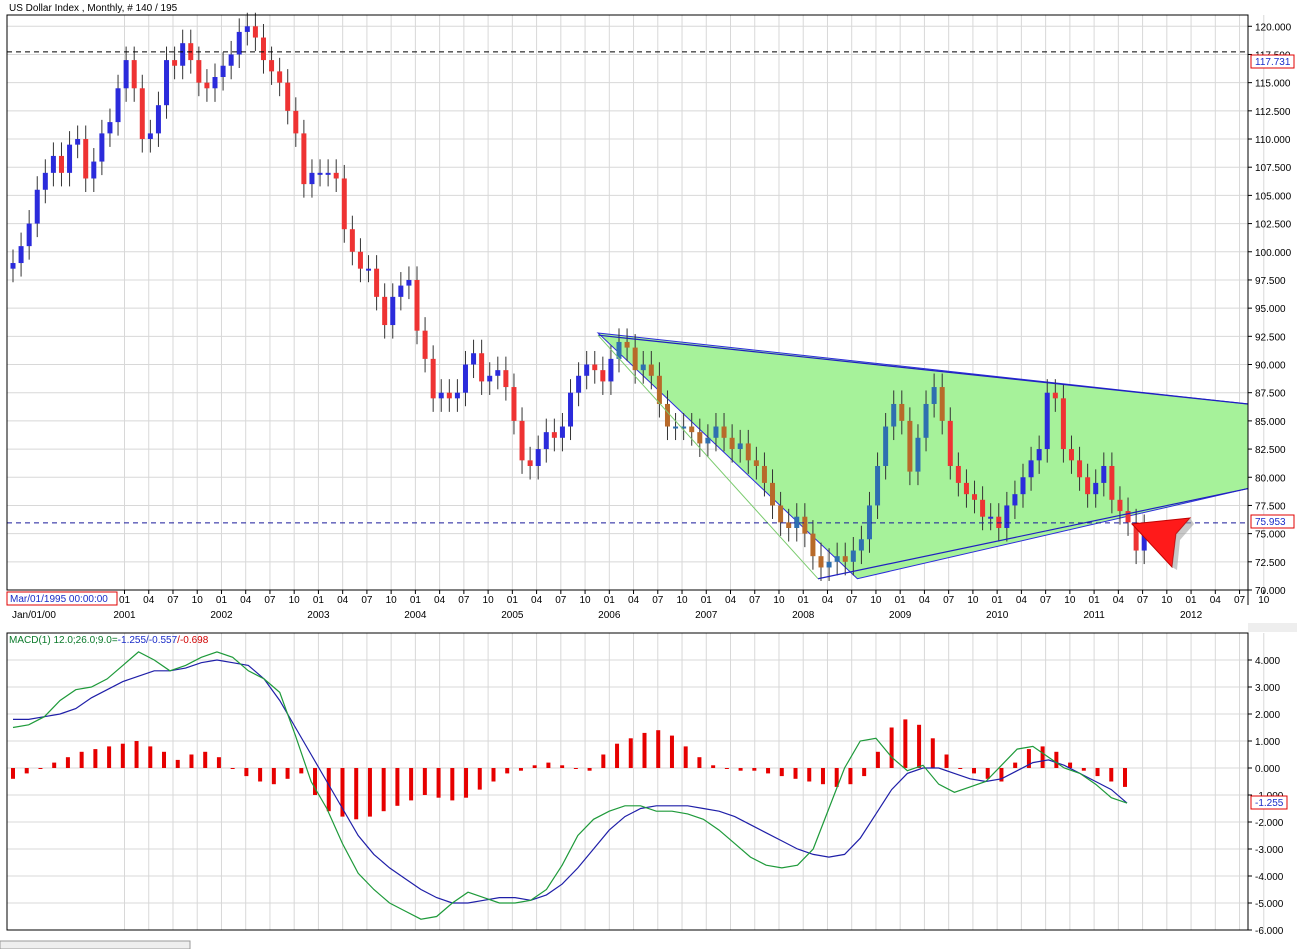 The image size is (1297, 949). I want to click on readout-sep-2: /, so click(178, 640).